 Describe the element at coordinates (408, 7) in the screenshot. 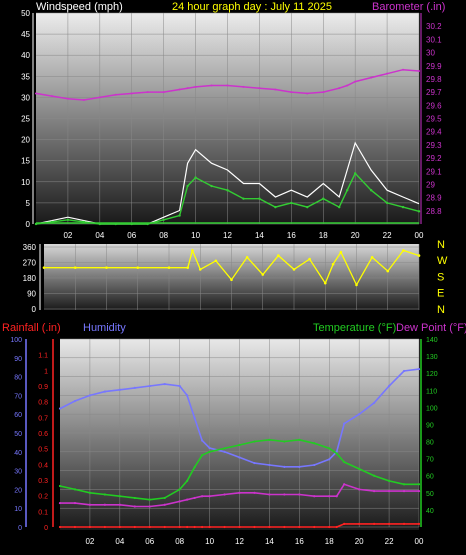

I see `barometer-axis-title: Barometer (.in)` at that location.